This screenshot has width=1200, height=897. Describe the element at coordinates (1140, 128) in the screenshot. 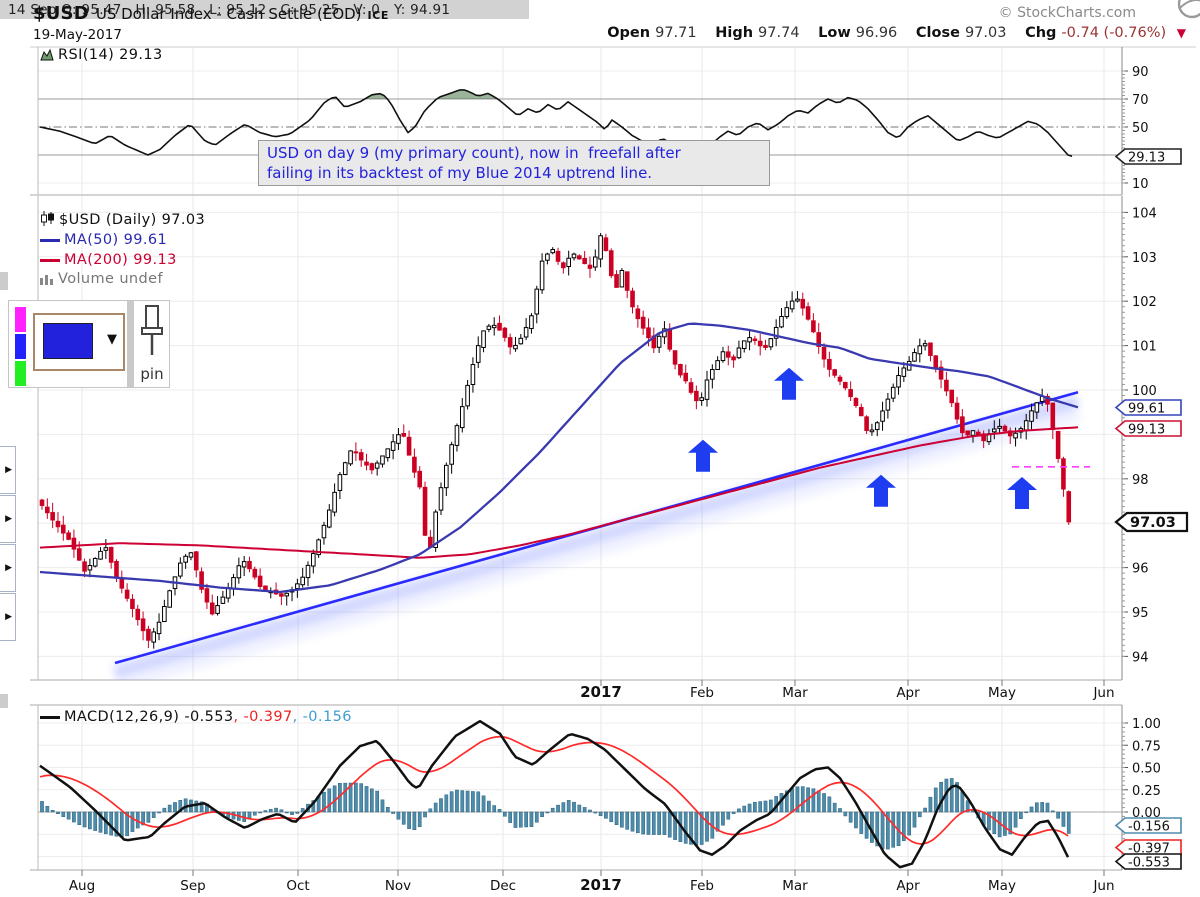

I see `svg-text: 50` at that location.